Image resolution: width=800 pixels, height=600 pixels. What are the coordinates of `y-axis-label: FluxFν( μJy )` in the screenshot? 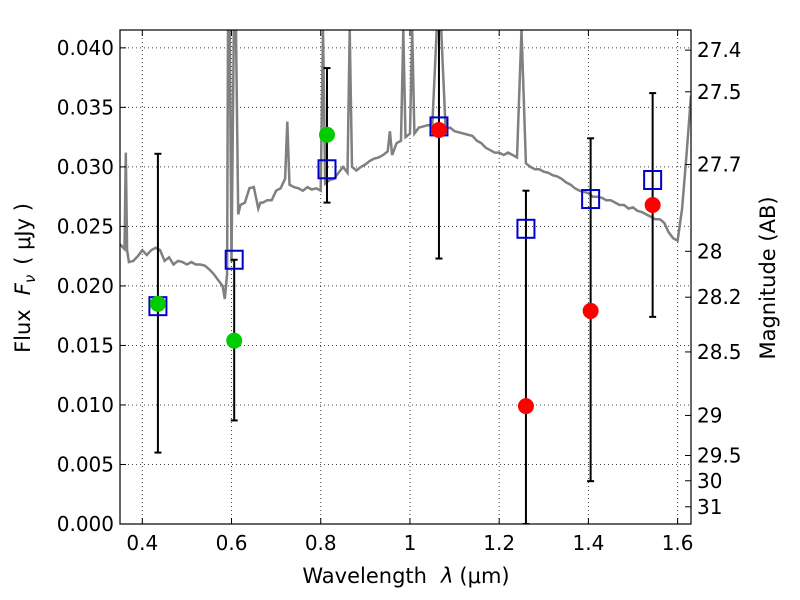 It's located at (25, 278).